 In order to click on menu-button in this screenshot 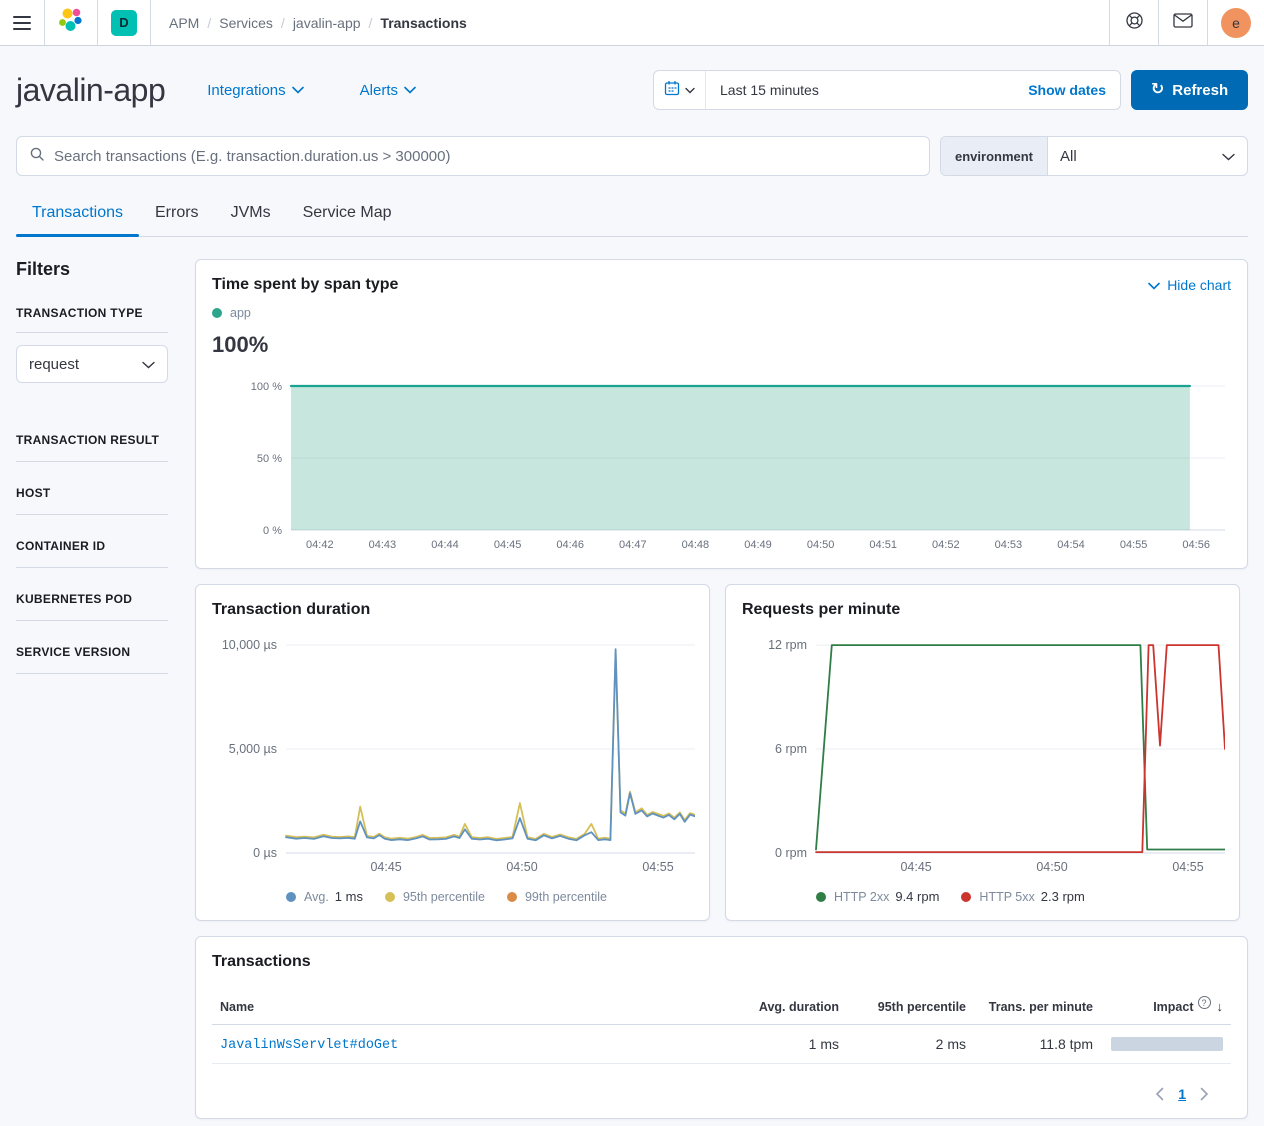, I will do `click(22, 22)`.